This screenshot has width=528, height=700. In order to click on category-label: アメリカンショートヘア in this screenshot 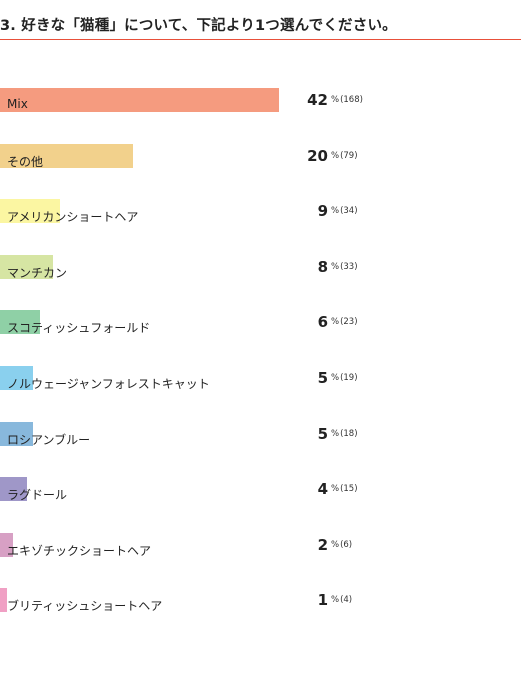, I will do `click(73, 217)`.